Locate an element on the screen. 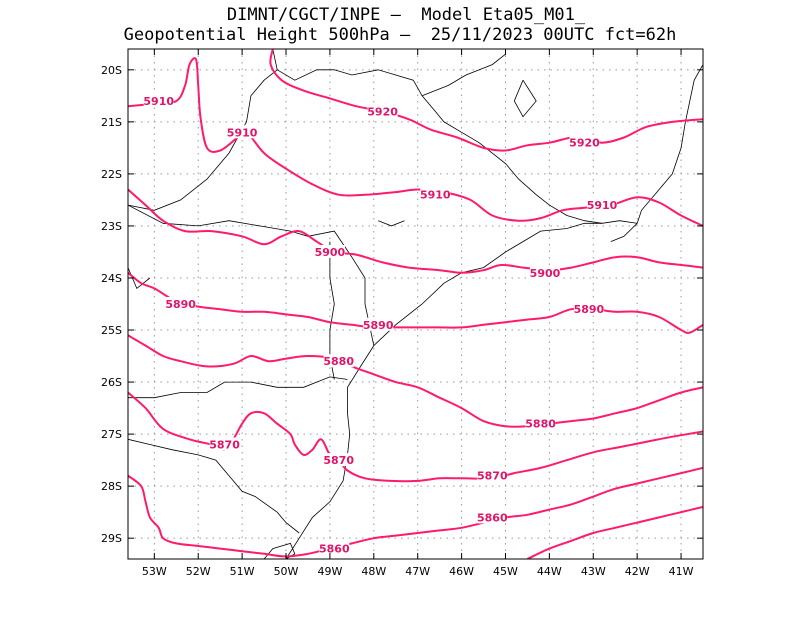 The height and width of the screenshot is (618, 800). lon-tick-label: 52W is located at coordinates (198, 571).